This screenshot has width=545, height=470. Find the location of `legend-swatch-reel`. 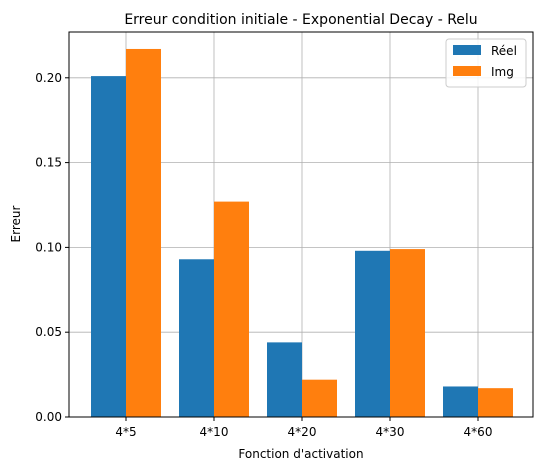

legend-swatch-reel is located at coordinates (467, 50).